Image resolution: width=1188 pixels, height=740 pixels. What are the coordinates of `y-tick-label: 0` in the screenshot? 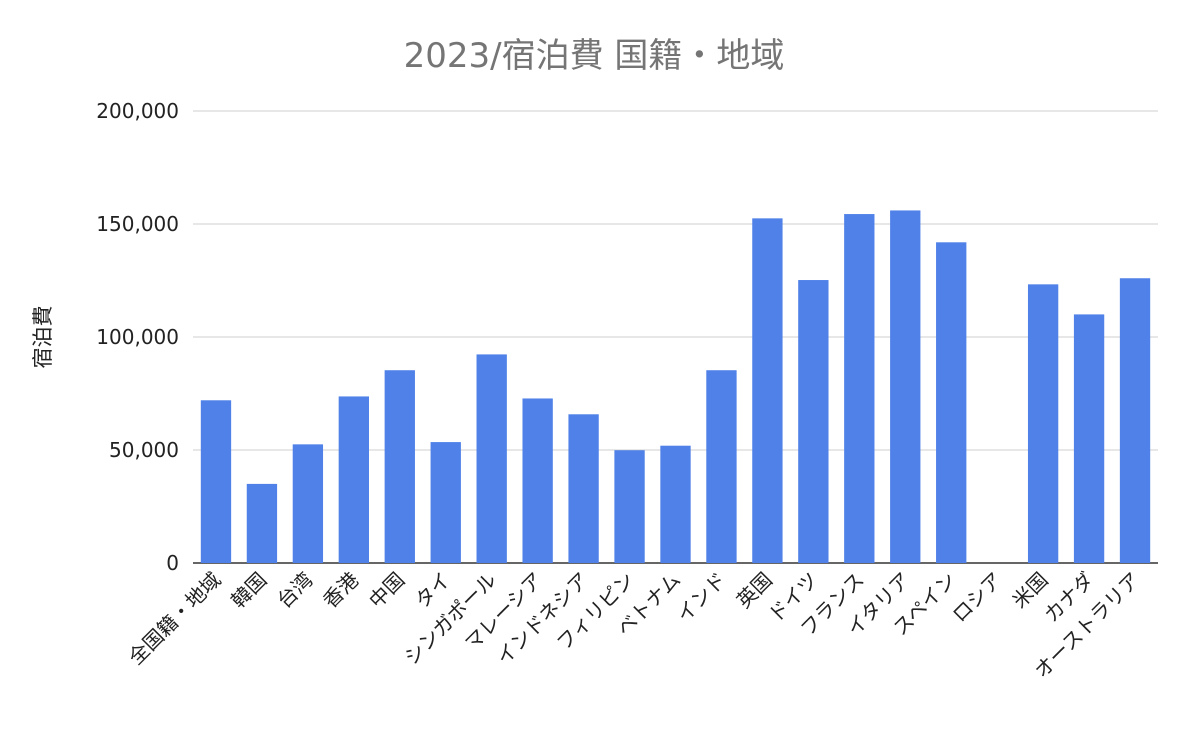 It's located at (172, 563).